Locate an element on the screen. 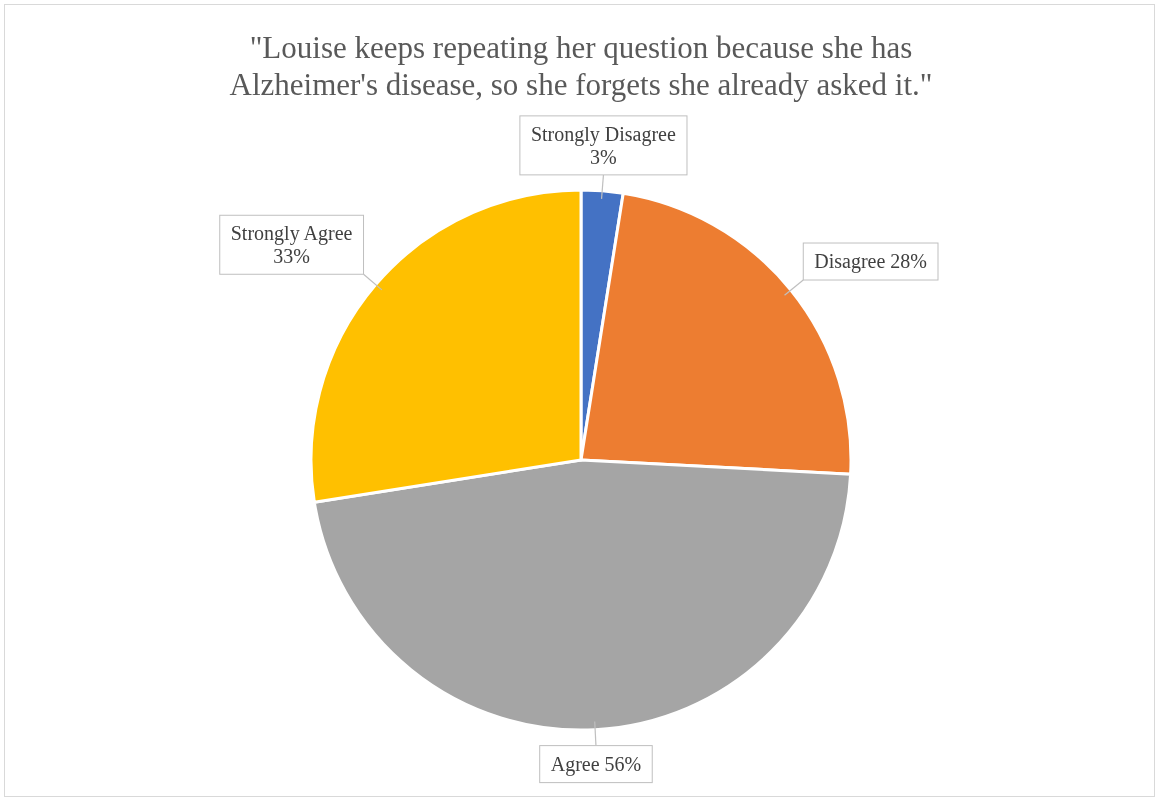 The height and width of the screenshot is (801, 1158). chart-title: "Louise keeps repeating her question because she has Alzheimer's disease, so she forgets she already asked it." is located at coordinates (581, 66).